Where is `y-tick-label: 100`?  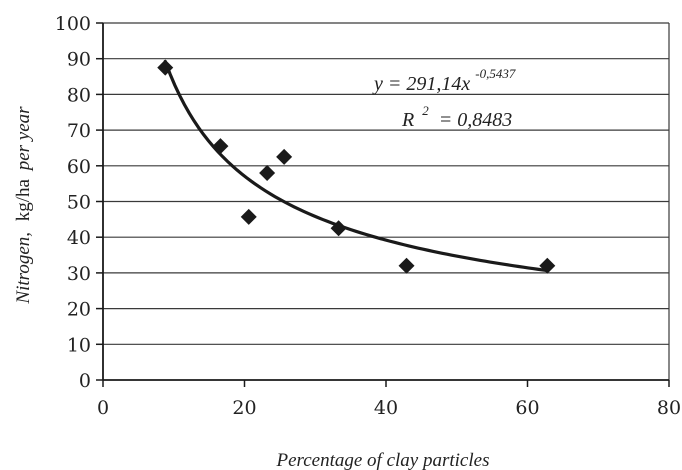
y-tick-label: 100 is located at coordinates (73, 24).